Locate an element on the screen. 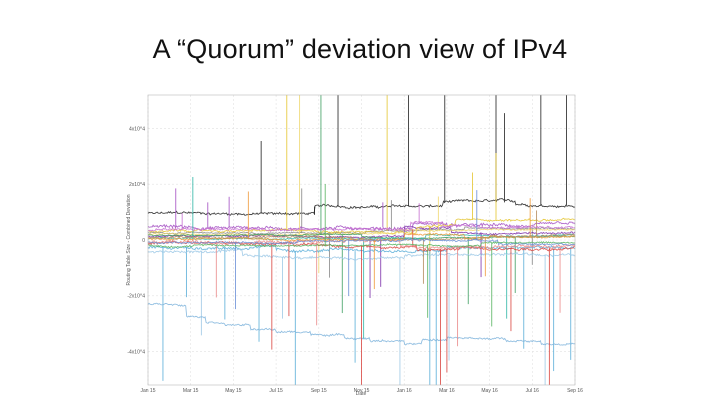 The width and height of the screenshot is (720, 405). x-tick-label: Mar 15 is located at coordinates (191, 391).